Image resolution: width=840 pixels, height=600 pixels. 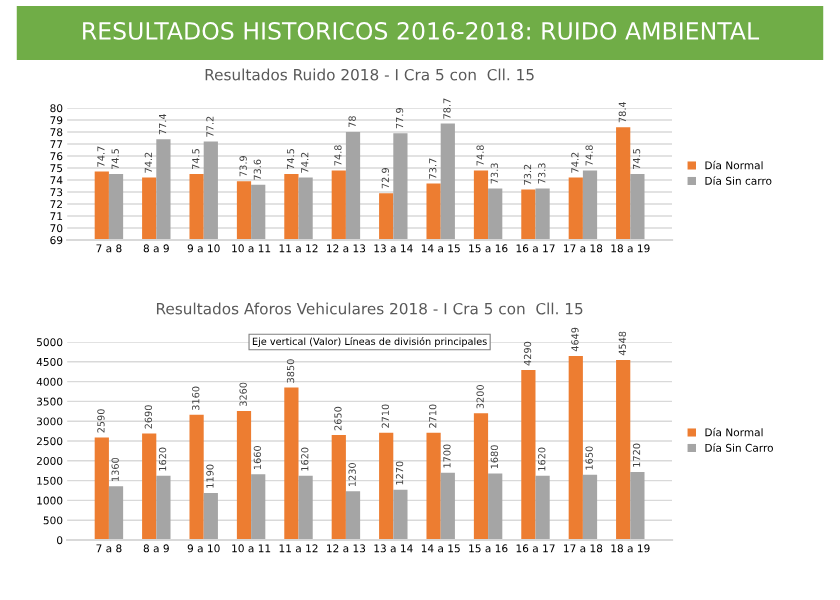 I want to click on text: RESULTADOS HISTORICOS 2016-2018: RUIDO AMBIENTAL, so click(x=421, y=30).